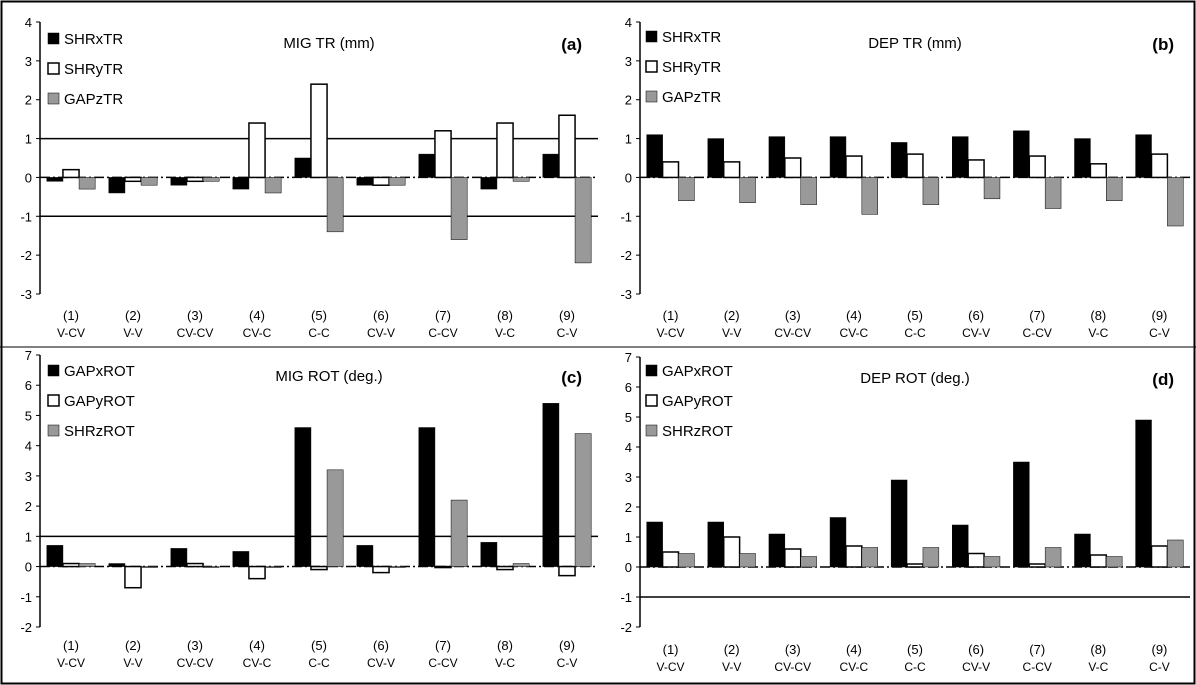 This screenshot has height=685, width=1196. Describe the element at coordinates (1163, 379) in the screenshot. I see `panel-label: (d)` at that location.